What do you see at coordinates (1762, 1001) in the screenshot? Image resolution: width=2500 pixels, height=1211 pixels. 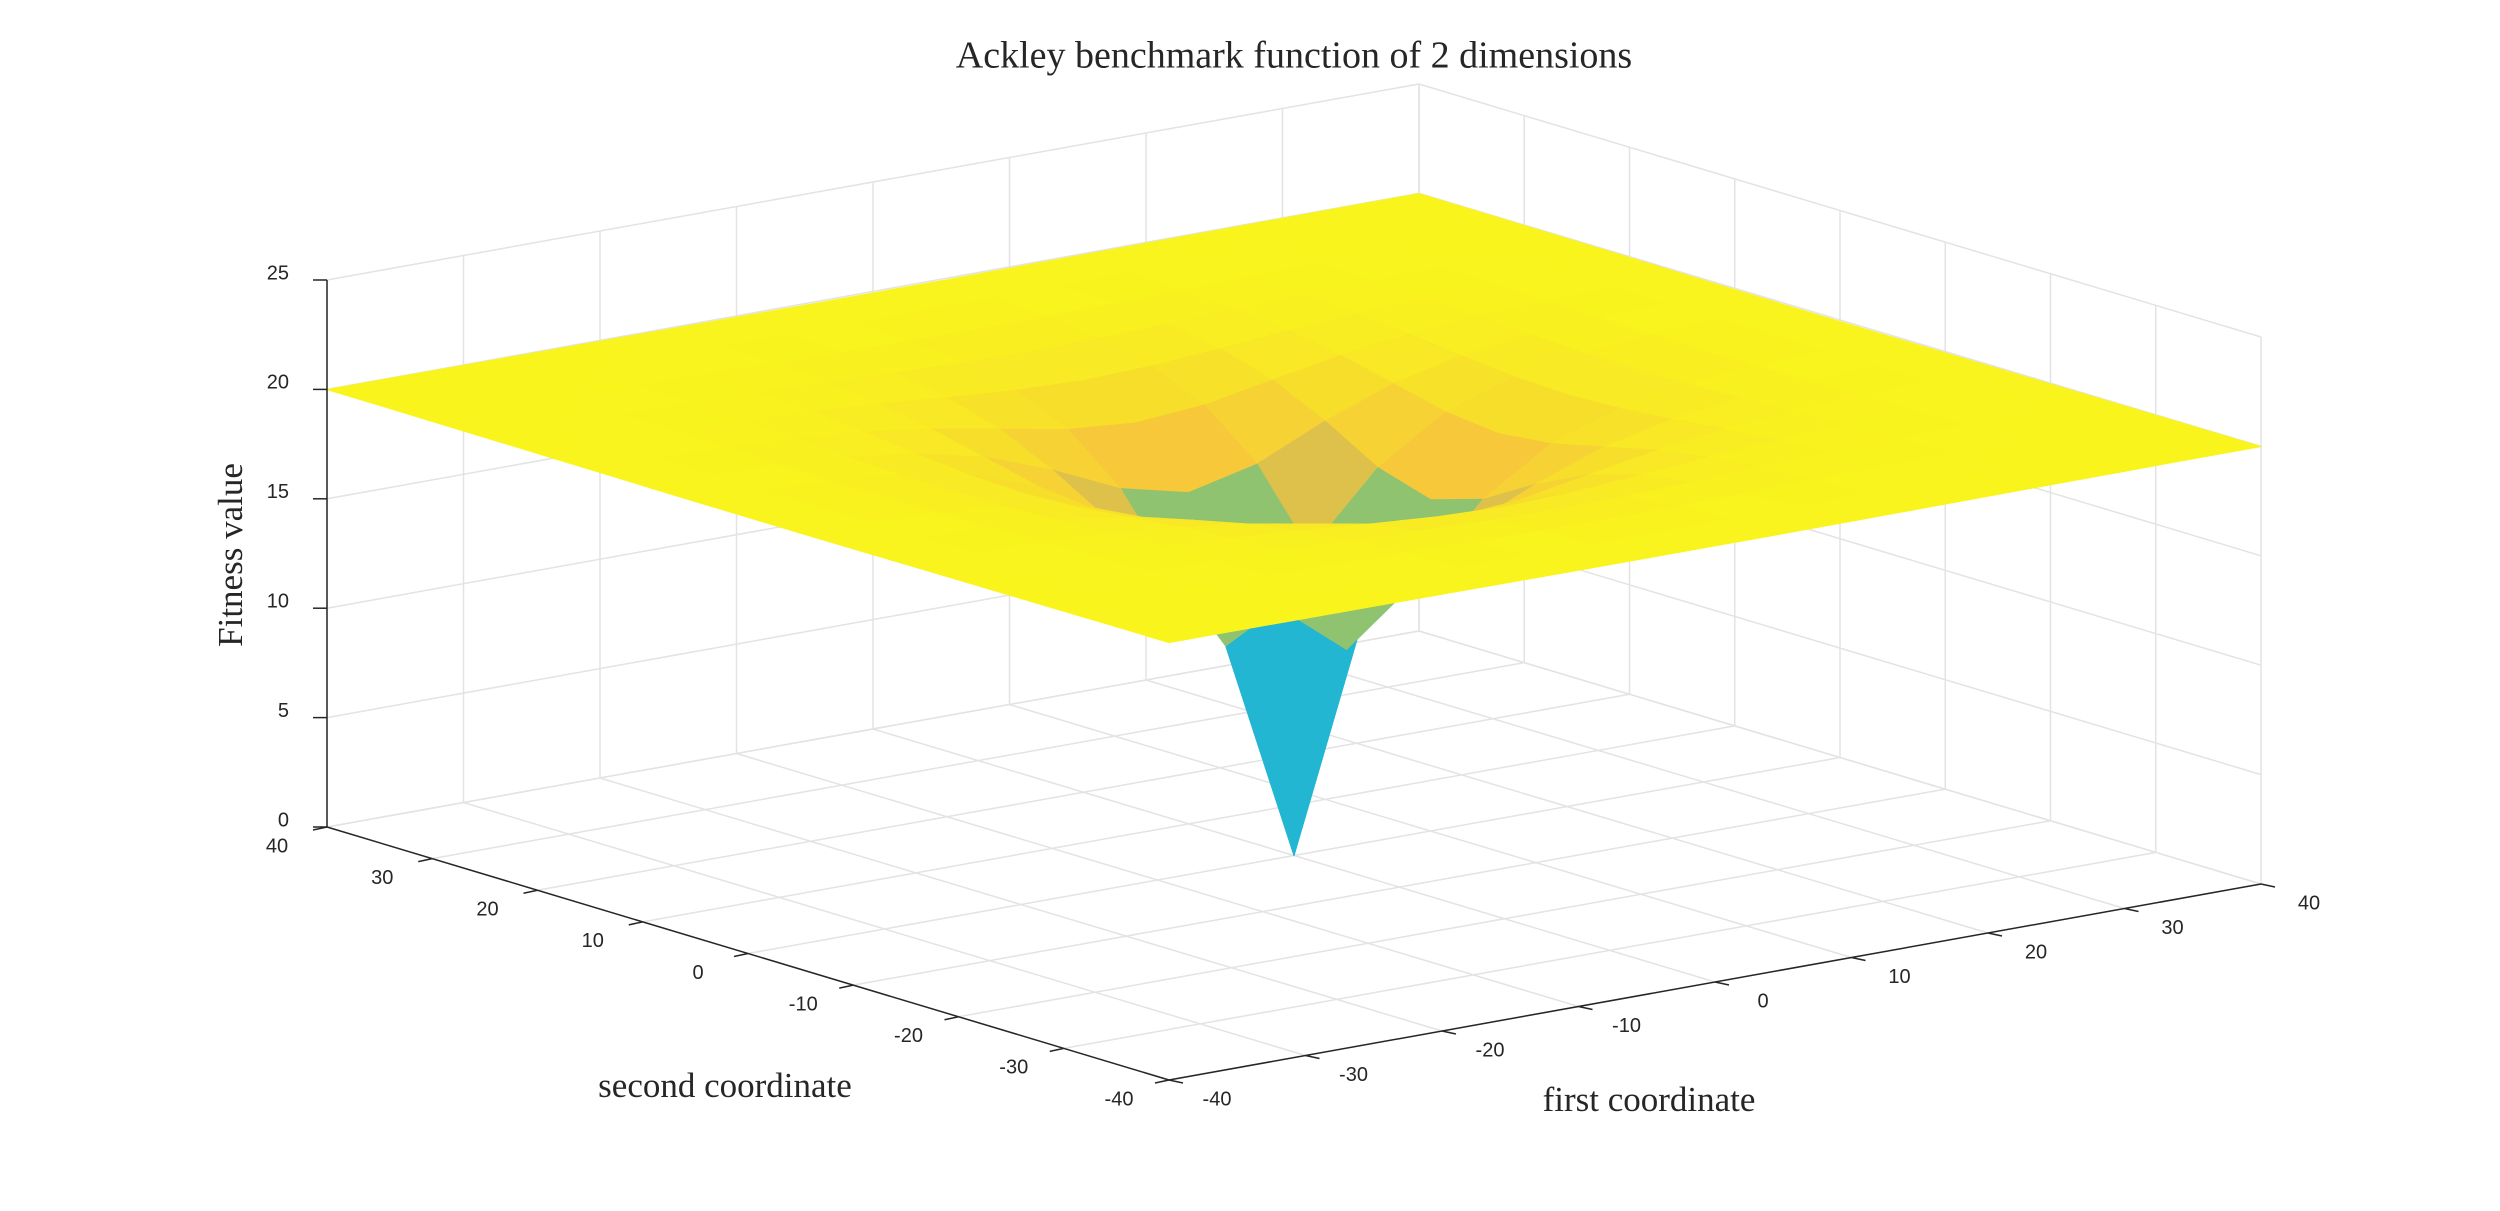 I see `x-tick-label: 0` at bounding box center [1762, 1001].